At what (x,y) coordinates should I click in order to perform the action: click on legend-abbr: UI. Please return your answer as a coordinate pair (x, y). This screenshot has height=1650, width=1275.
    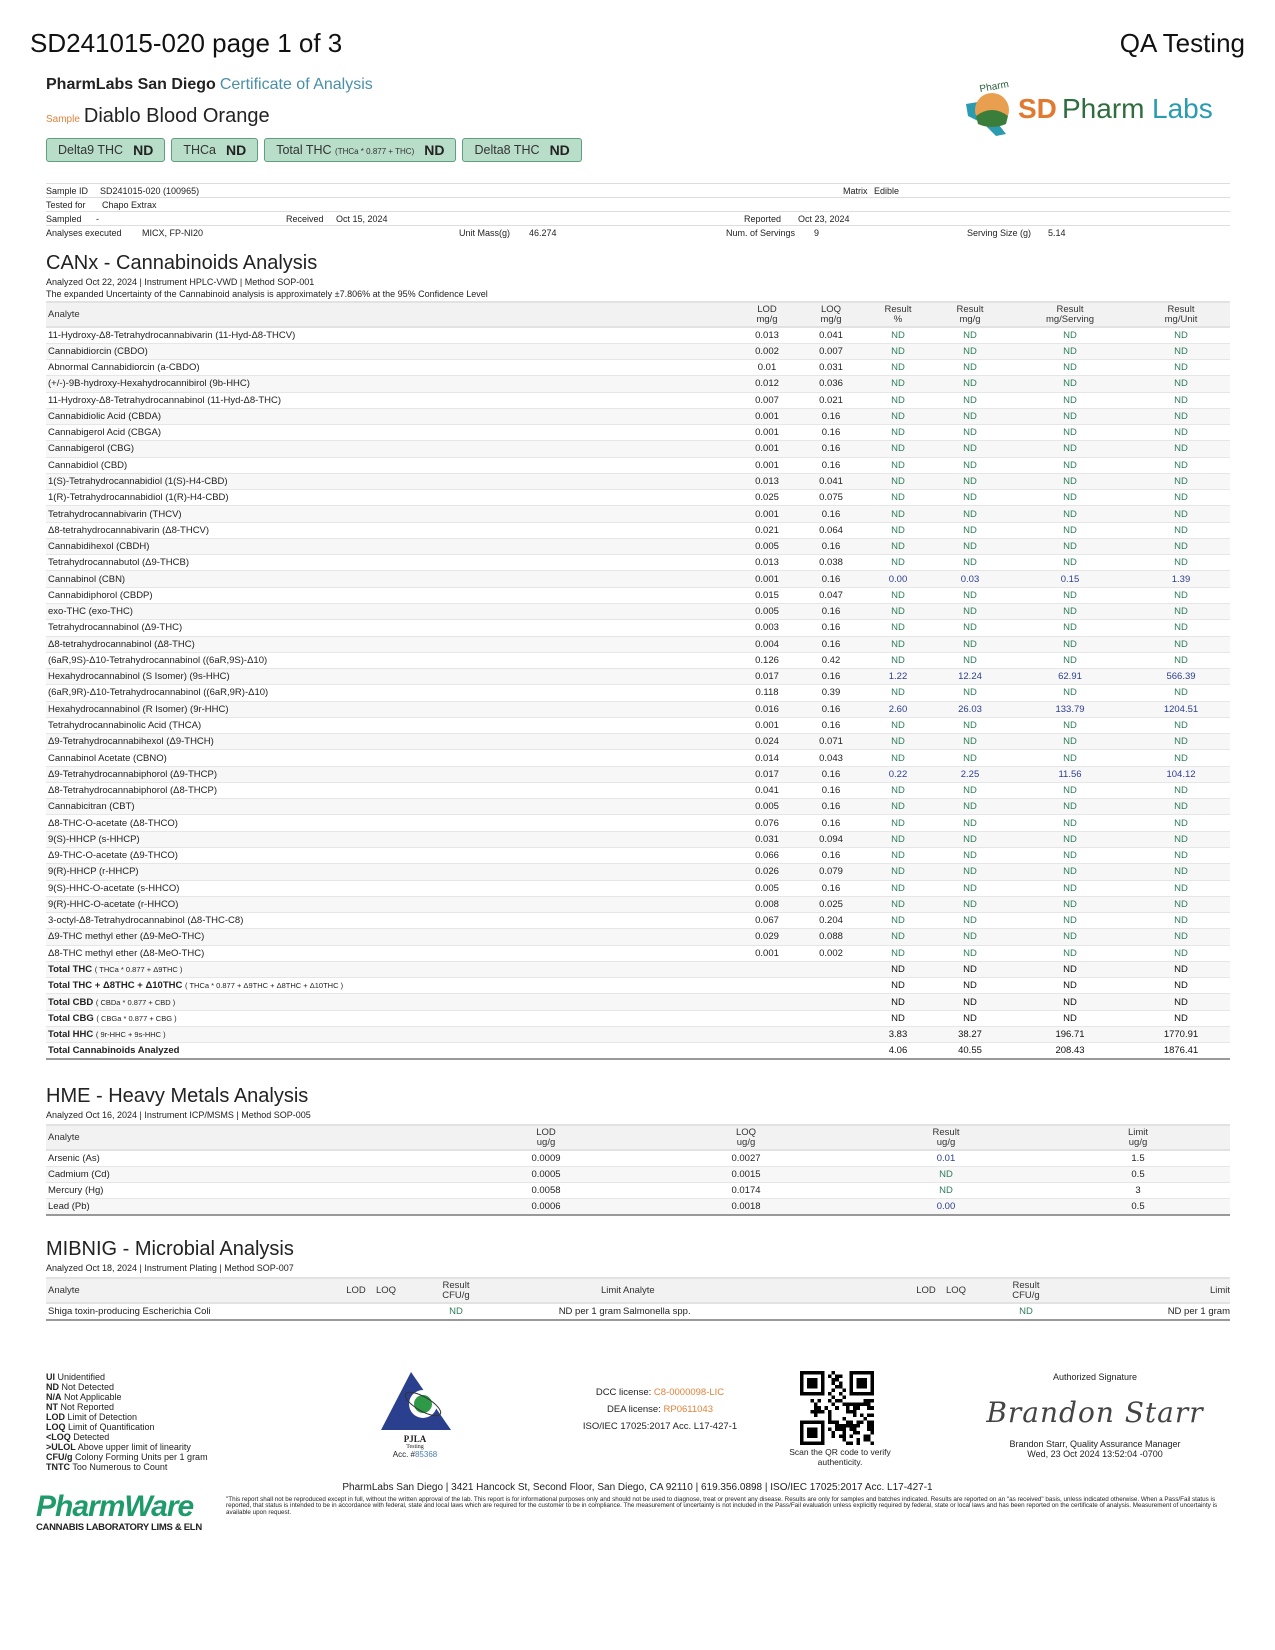
    Looking at the image, I should click on (50, 1377).